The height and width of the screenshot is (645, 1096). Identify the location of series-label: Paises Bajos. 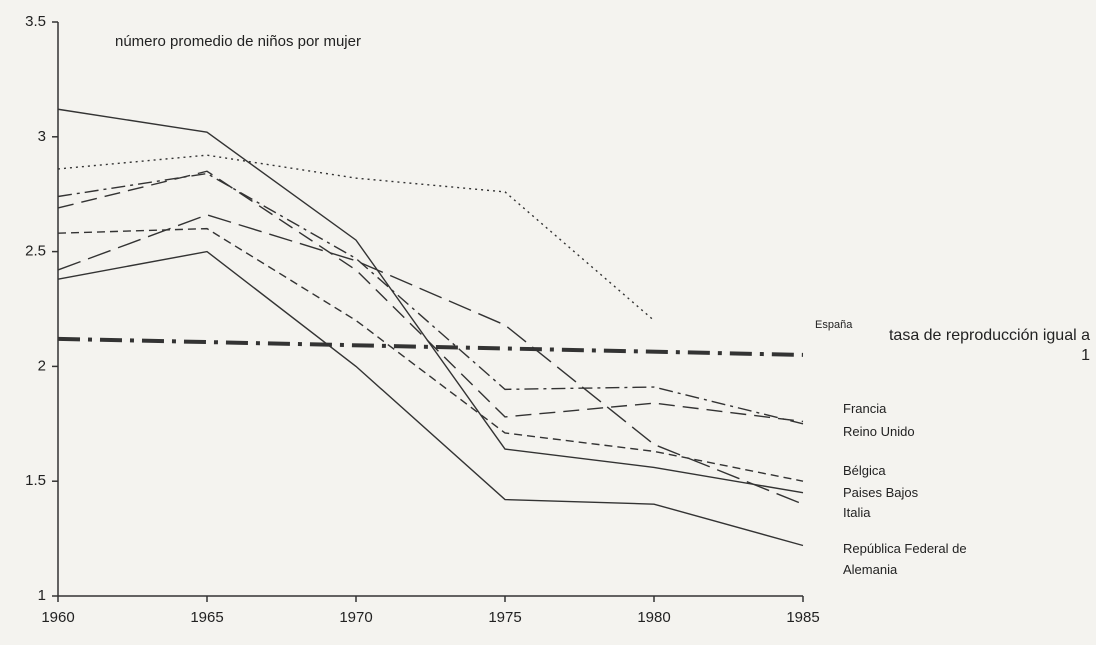
(881, 492).